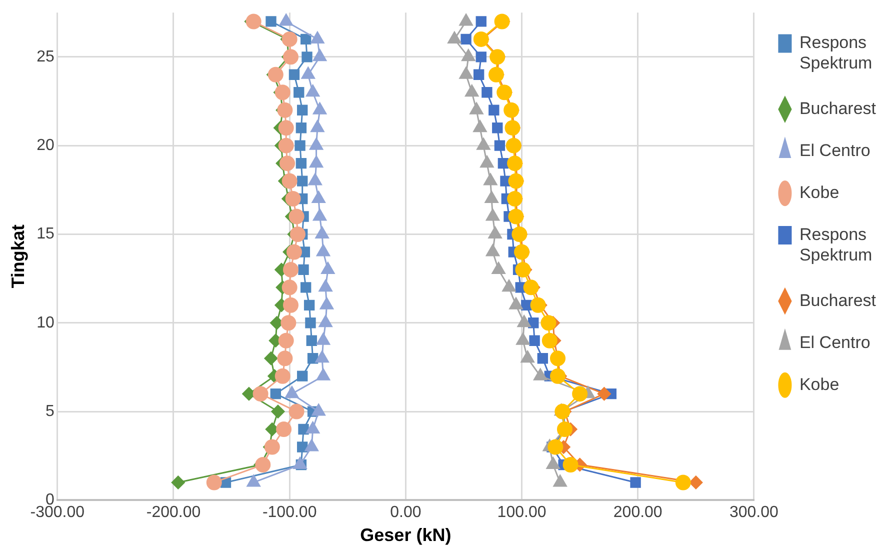  Describe the element at coordinates (18, 256) in the screenshot. I see `y-axis-title: Tingkat` at that location.